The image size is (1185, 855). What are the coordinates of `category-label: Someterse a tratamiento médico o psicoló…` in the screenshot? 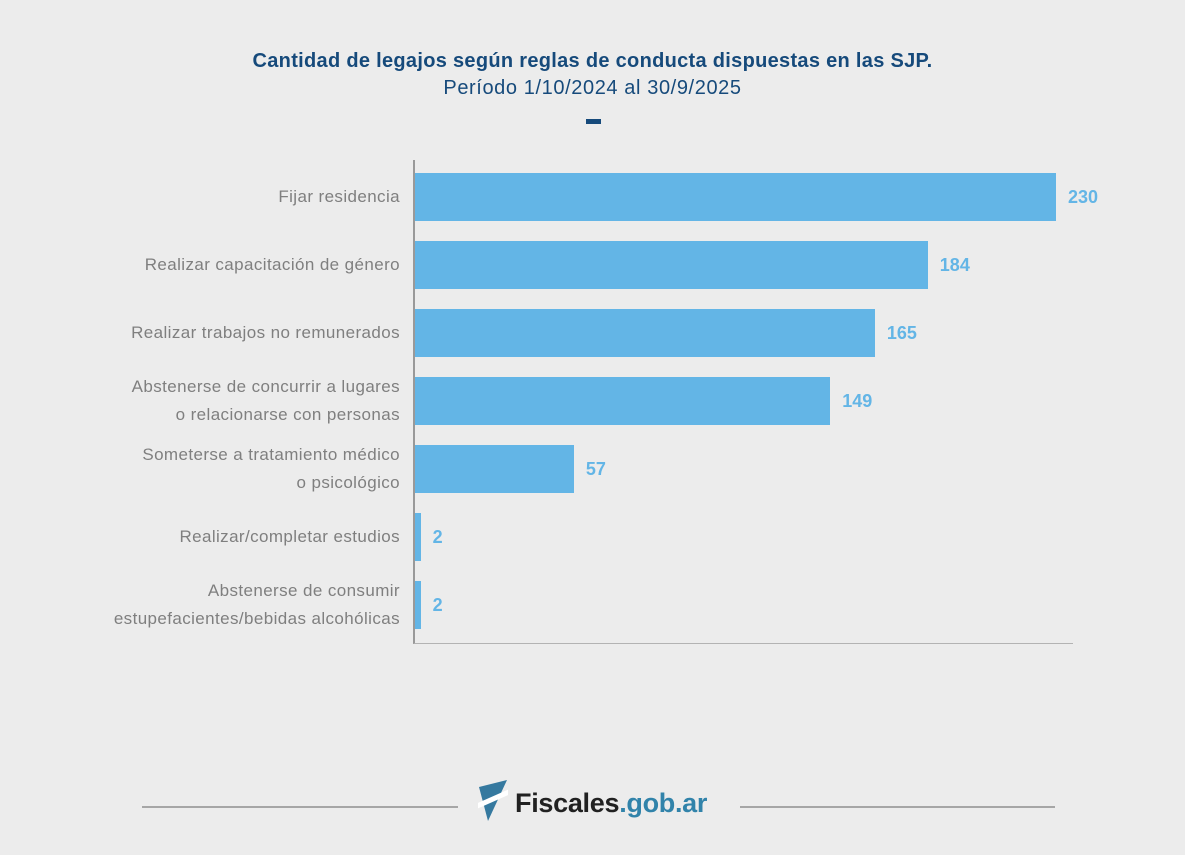 It's located at (271, 468).